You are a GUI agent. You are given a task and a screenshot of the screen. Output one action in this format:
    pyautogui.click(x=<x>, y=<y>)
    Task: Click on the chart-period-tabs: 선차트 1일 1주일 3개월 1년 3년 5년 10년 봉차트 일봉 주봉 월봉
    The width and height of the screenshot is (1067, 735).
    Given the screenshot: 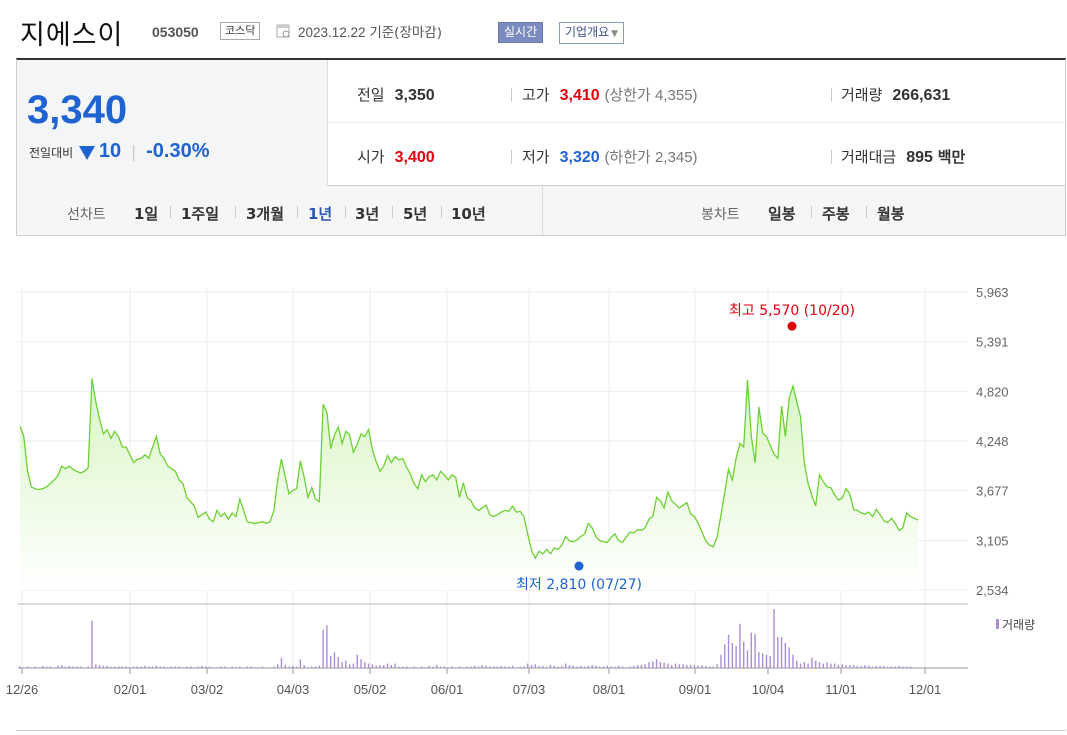 What is the action you would take?
    pyautogui.click(x=541, y=211)
    